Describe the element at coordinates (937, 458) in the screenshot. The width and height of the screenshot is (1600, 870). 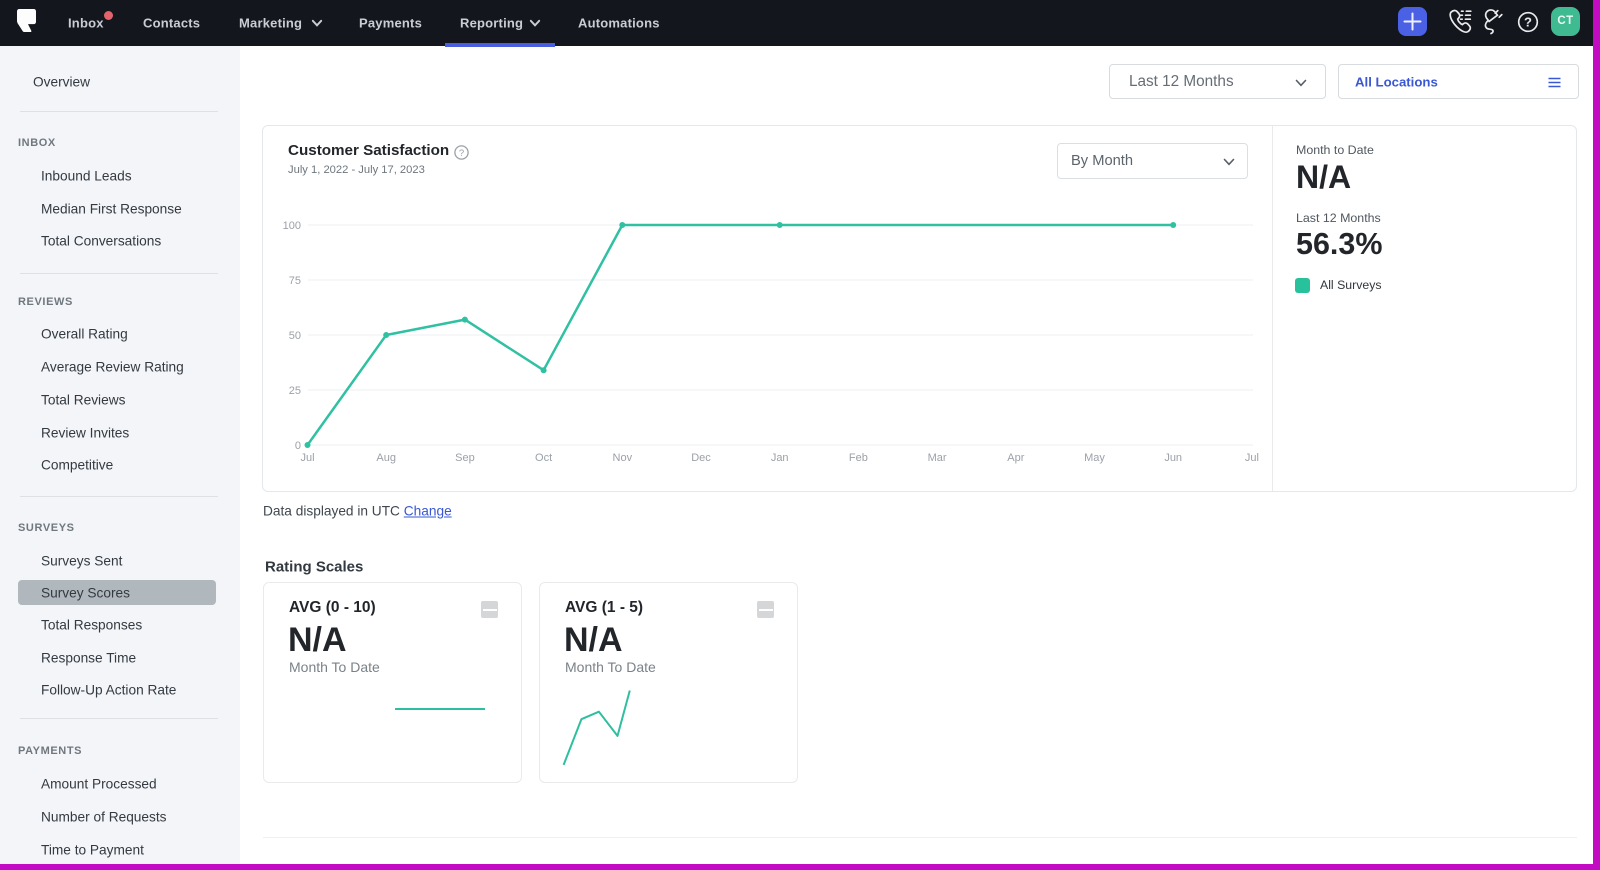
I see `svg-text: Mar` at that location.